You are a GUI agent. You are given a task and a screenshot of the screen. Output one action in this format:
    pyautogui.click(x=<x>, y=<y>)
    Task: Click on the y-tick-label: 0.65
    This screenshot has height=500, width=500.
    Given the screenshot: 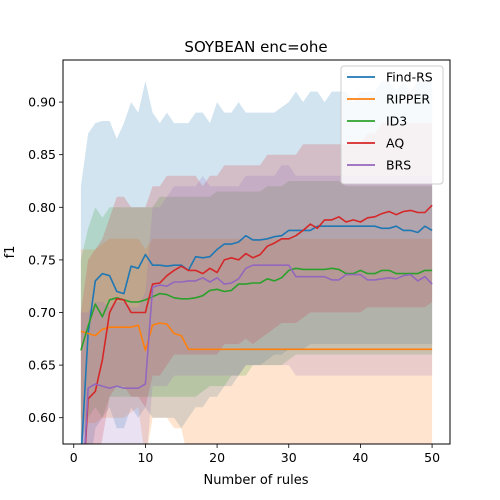 What is the action you would take?
    pyautogui.click(x=42, y=365)
    